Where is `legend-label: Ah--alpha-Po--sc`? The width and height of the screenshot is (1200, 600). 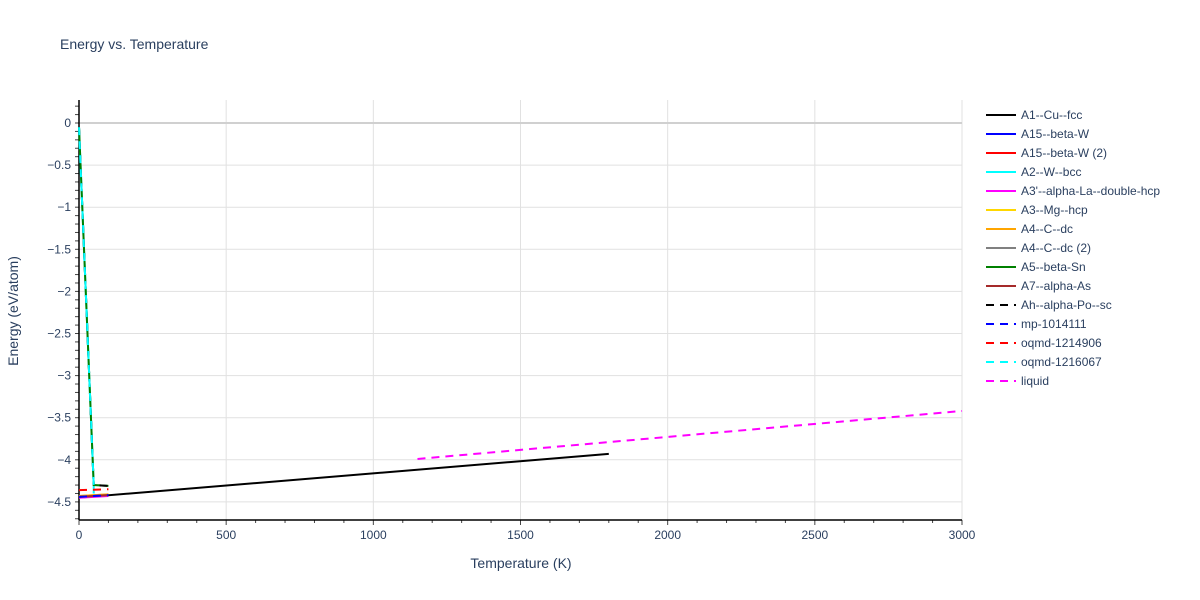
legend-label: Ah--alpha-Po--sc is located at coordinates (1066, 304).